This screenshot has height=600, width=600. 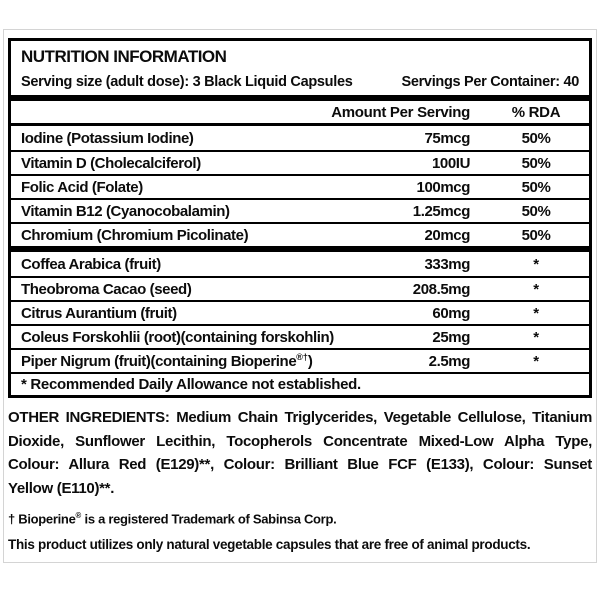 What do you see at coordinates (490, 82) in the screenshot?
I see `servings-per-container-text: Servings Per Container: 40` at bounding box center [490, 82].